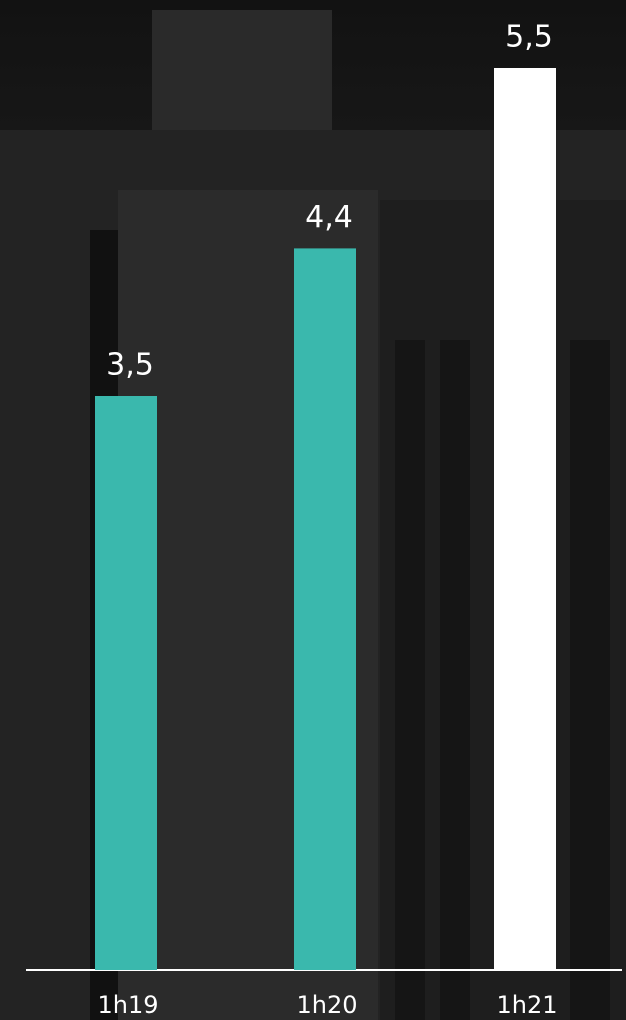  Describe the element at coordinates (526, 1005) in the screenshot. I see `x-tick-label: 1h21` at that location.